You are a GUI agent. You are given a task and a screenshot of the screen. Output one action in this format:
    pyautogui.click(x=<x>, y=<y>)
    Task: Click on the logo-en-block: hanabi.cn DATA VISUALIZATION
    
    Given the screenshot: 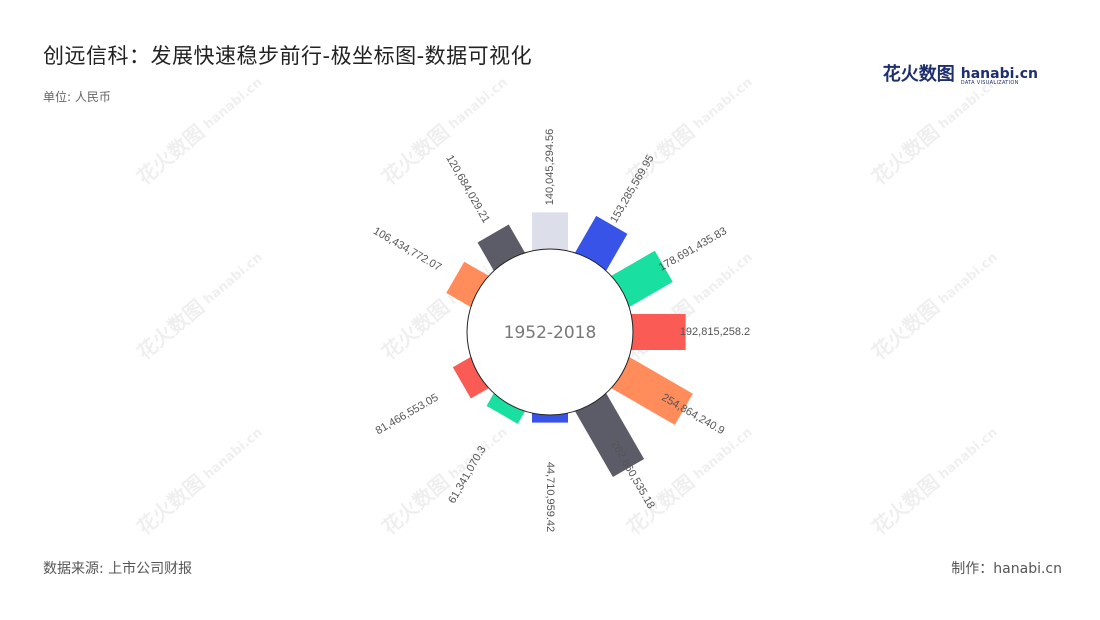 What is the action you would take?
    pyautogui.click(x=999, y=76)
    